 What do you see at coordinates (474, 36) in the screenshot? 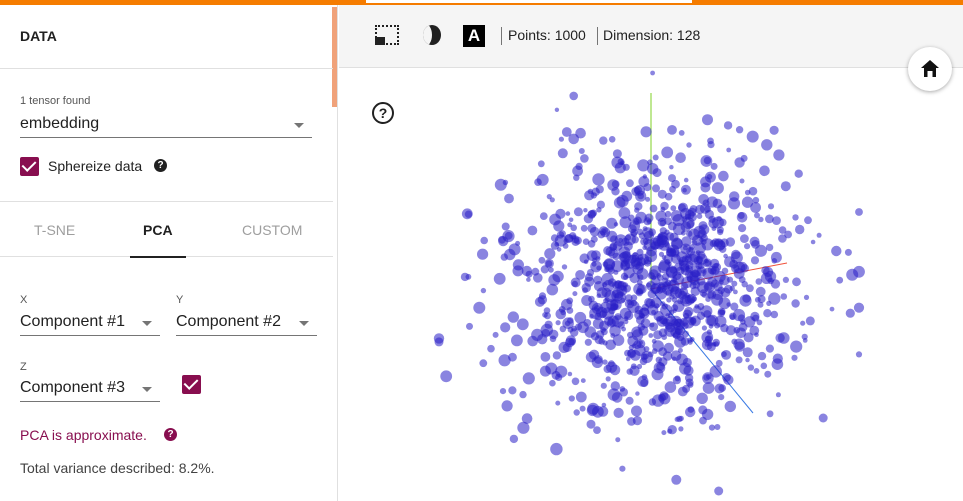
I see `label-toggle-icon: A` at bounding box center [474, 36].